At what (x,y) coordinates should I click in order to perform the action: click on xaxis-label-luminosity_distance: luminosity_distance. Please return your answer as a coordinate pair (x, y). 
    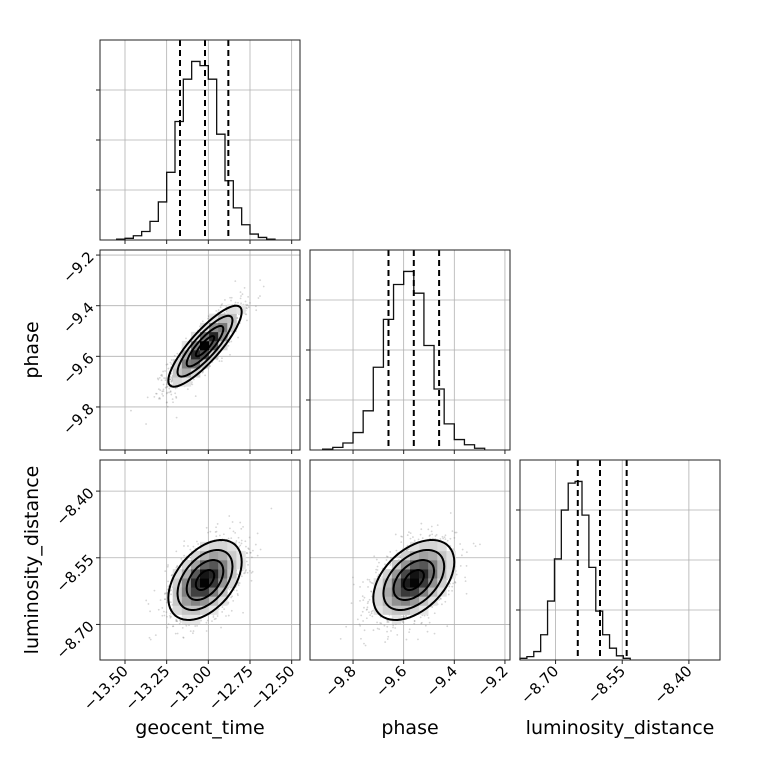
    Looking at the image, I should click on (620, 728).